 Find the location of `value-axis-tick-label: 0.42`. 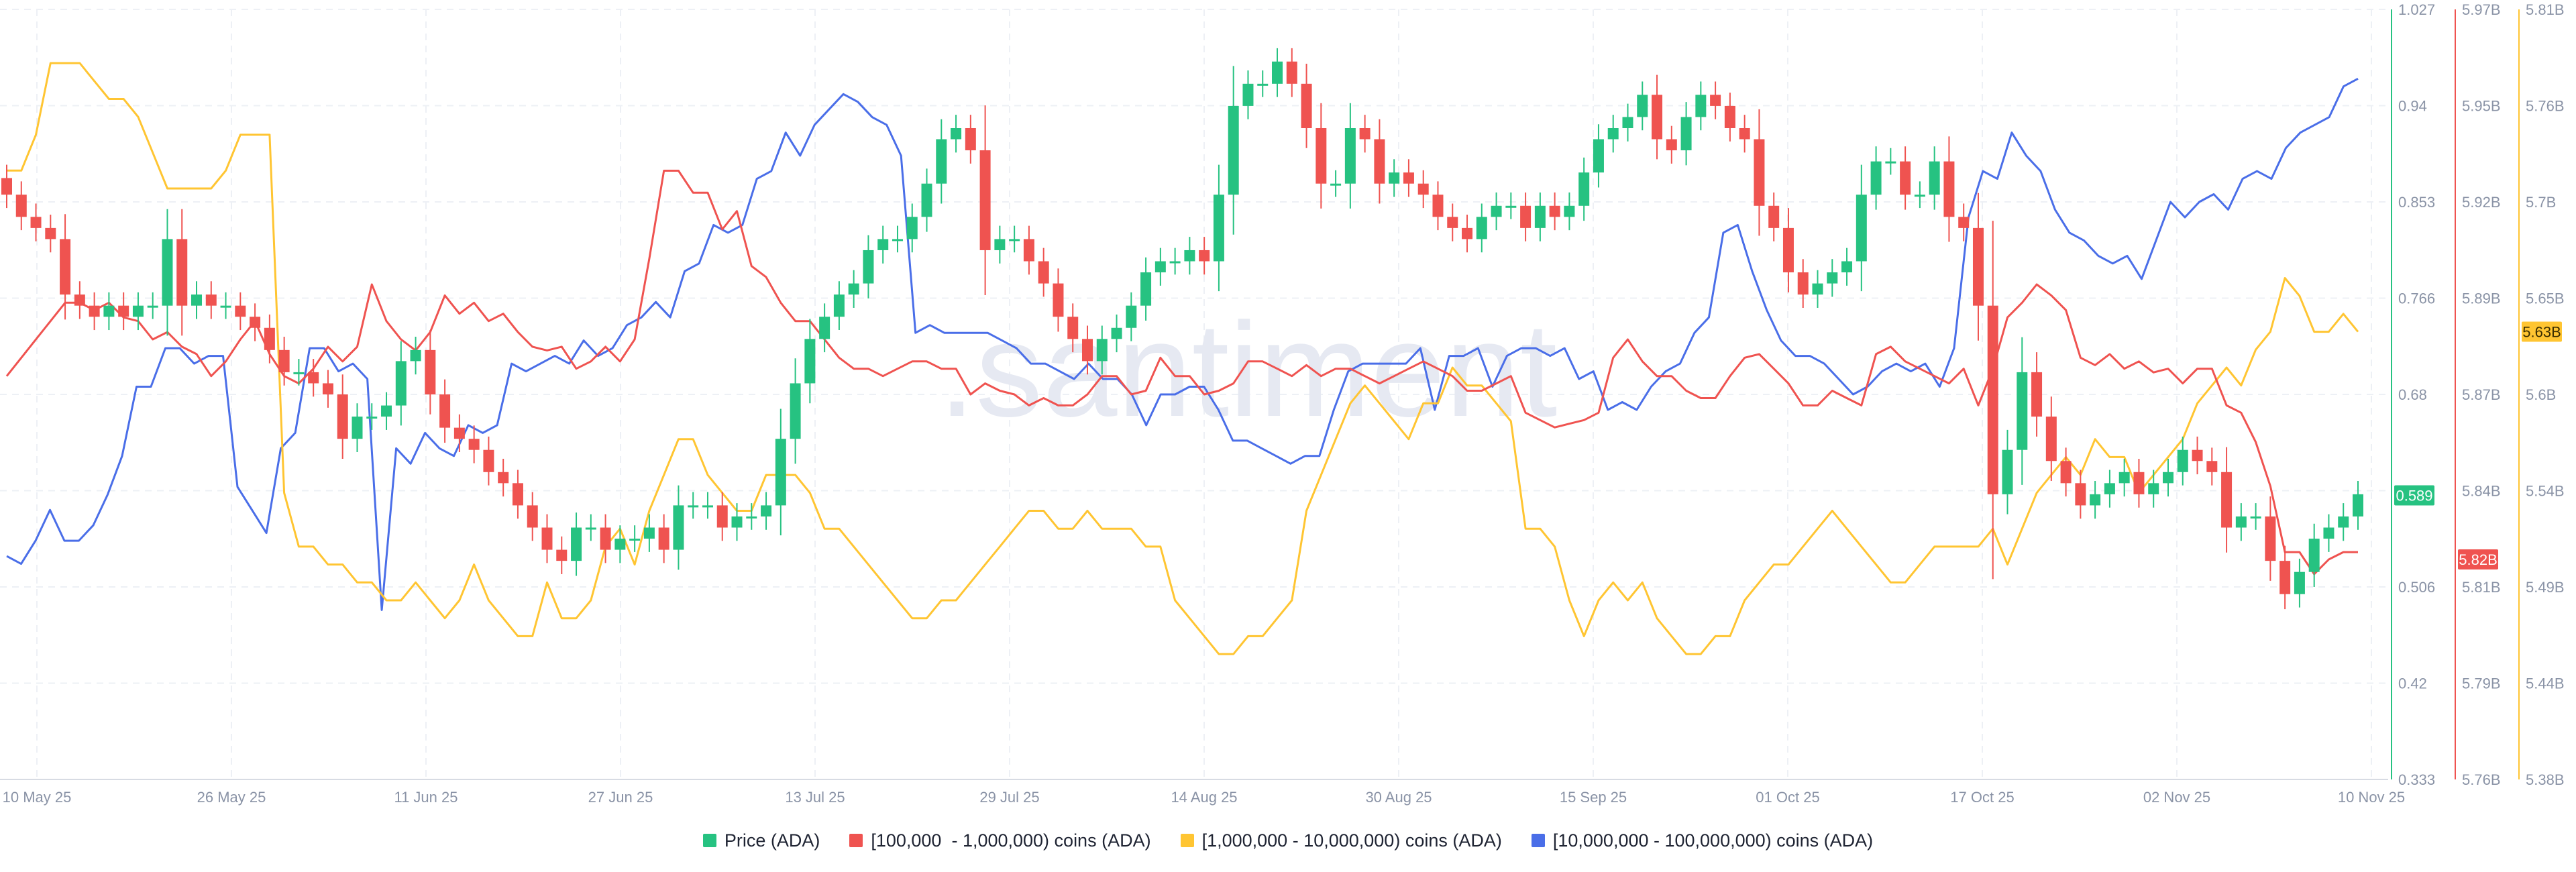

value-axis-tick-label: 0.42 is located at coordinates (2412, 684).